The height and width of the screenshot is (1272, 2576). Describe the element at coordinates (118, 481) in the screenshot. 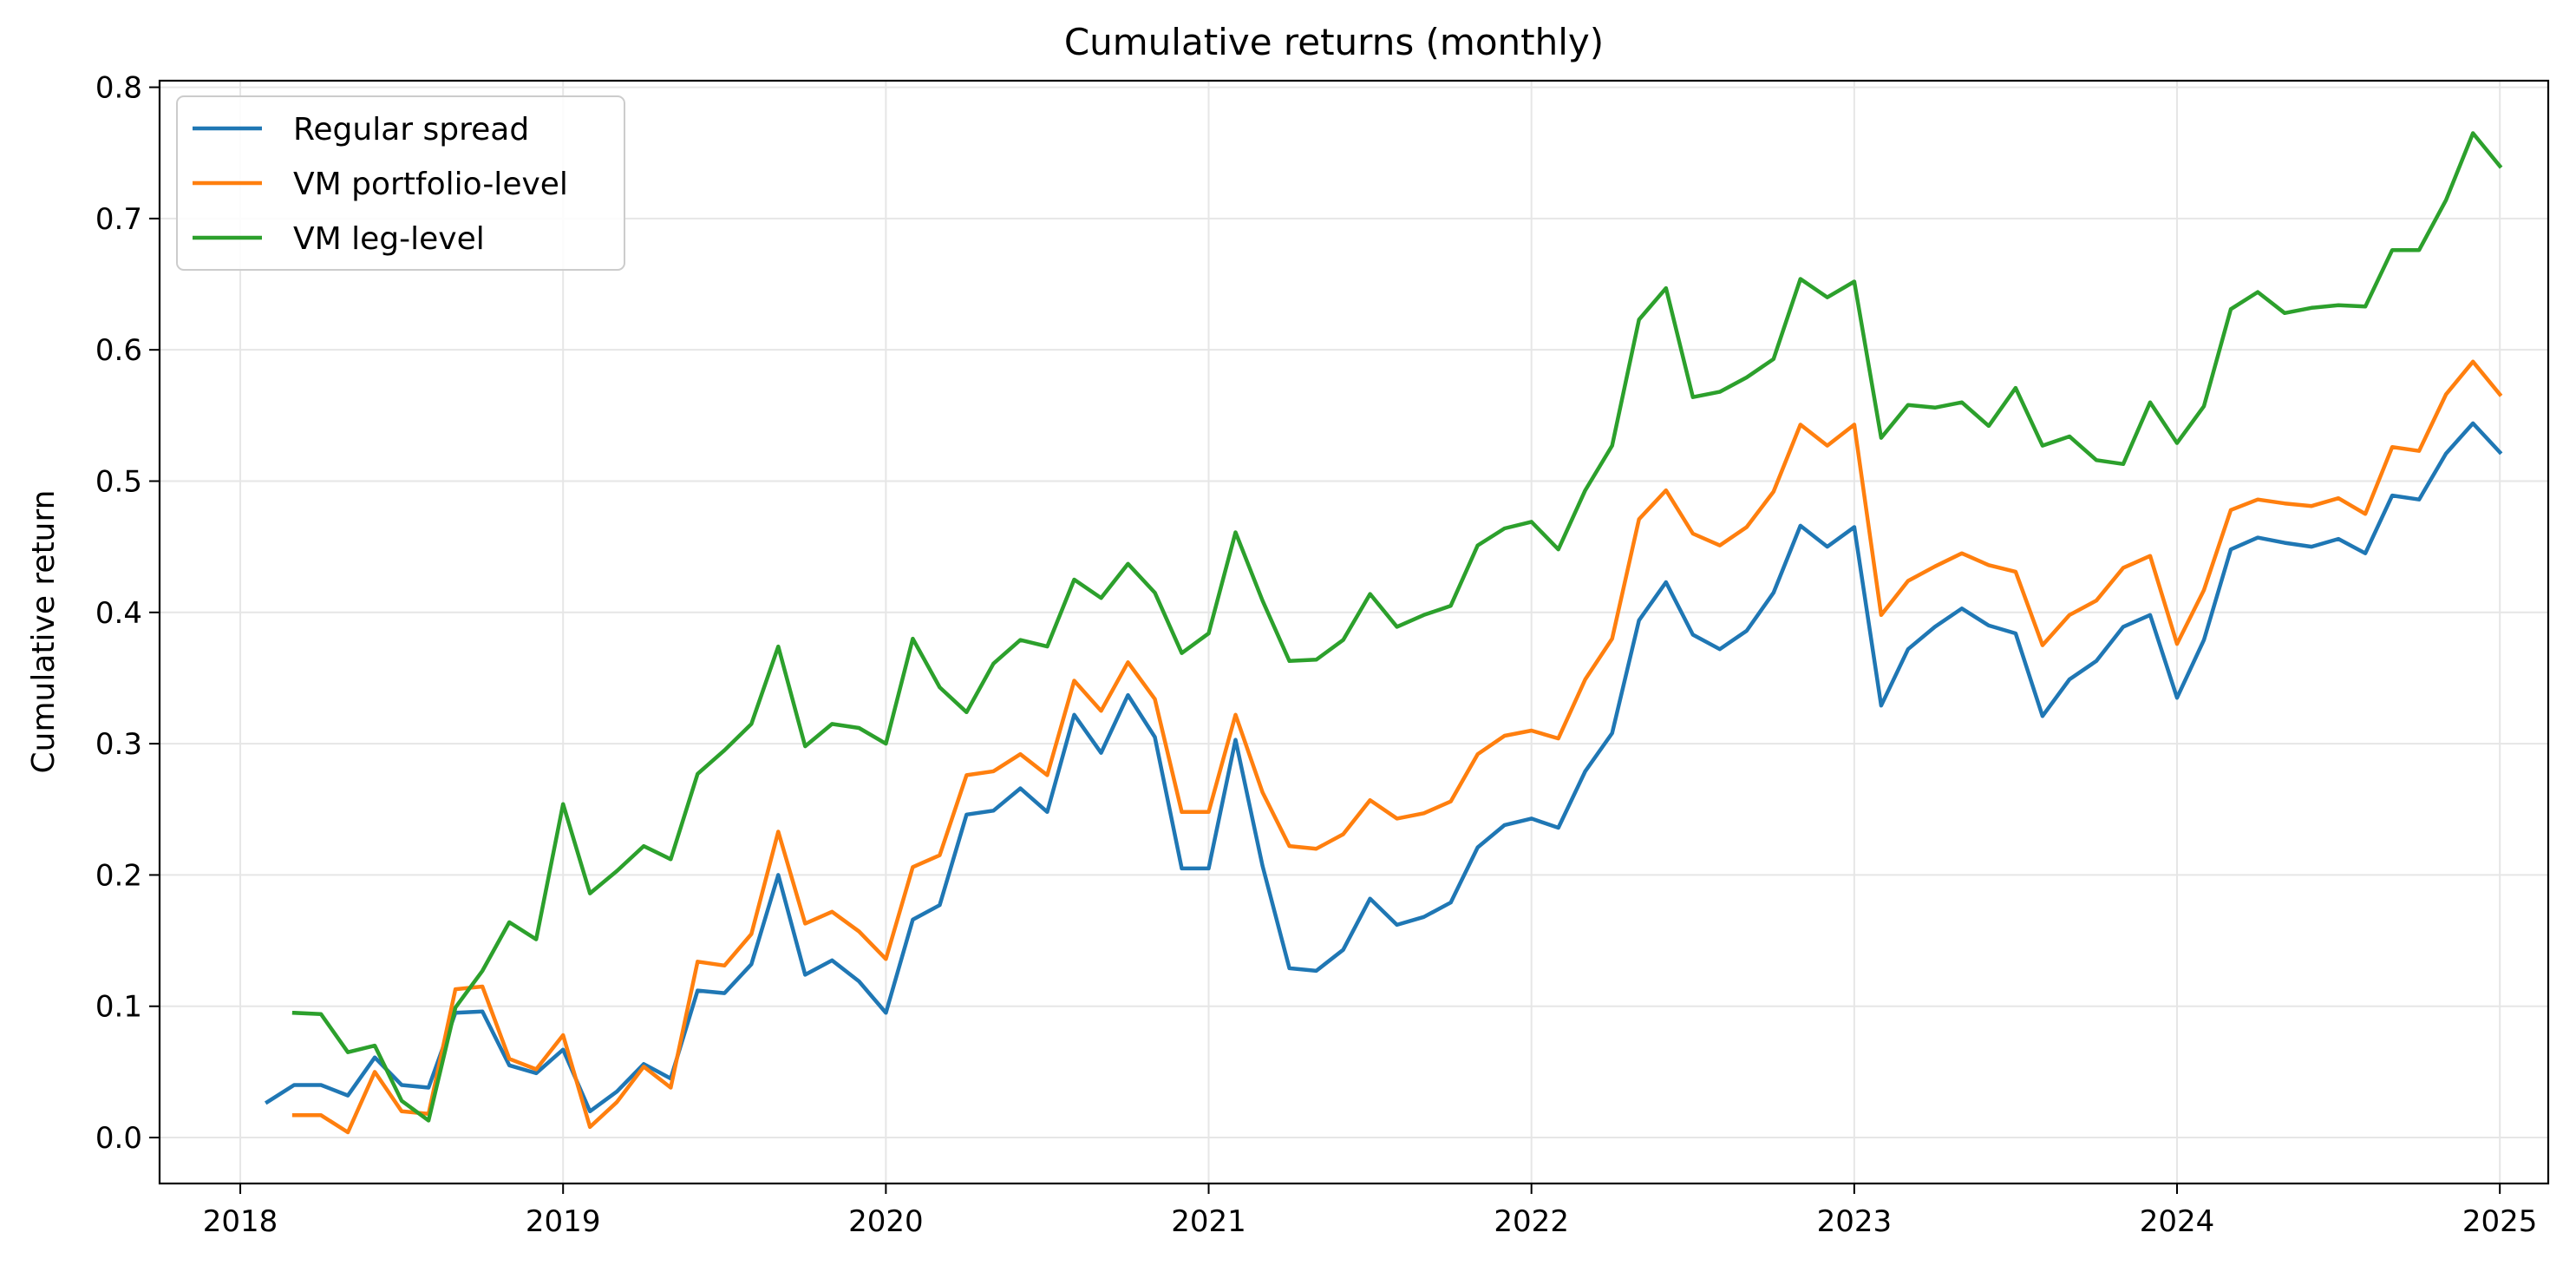

I see `y-tick-label: 0.5` at that location.